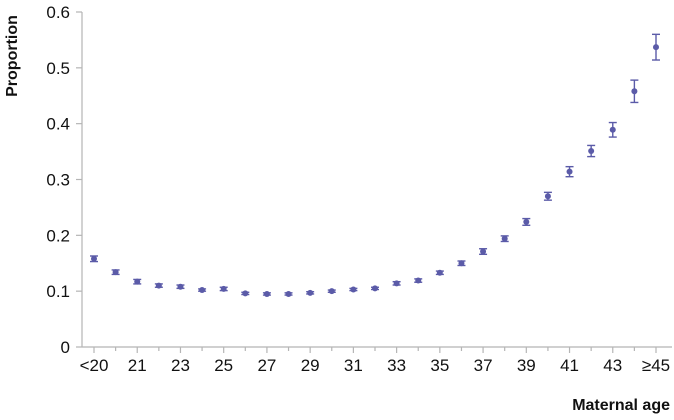  What do you see at coordinates (526, 365) in the screenshot?
I see `x-tick-label: 39` at bounding box center [526, 365].